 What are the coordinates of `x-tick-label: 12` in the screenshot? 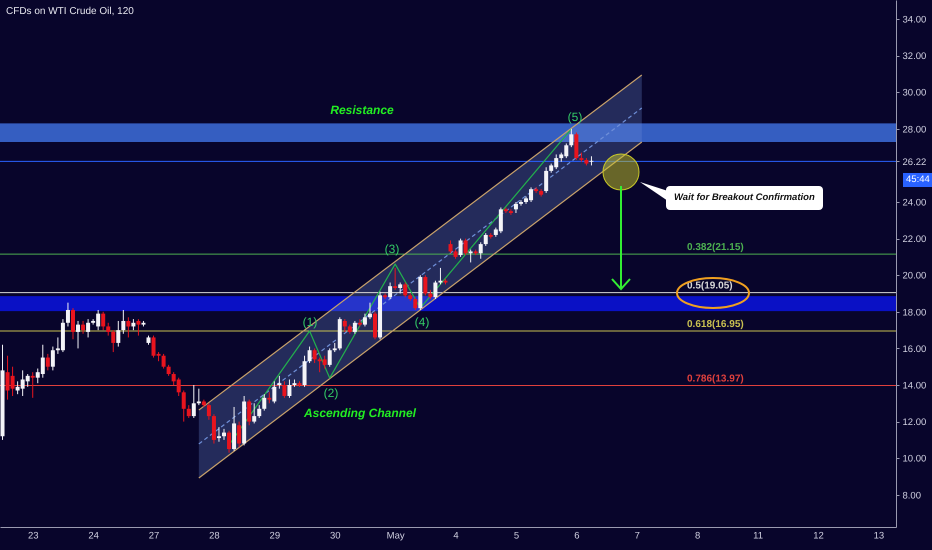 It's located at (818, 536).